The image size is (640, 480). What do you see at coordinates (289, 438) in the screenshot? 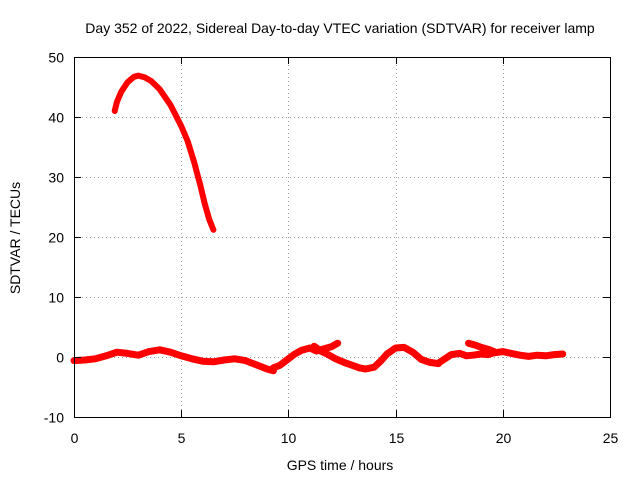
I see `x-tick-label: 10` at bounding box center [289, 438].